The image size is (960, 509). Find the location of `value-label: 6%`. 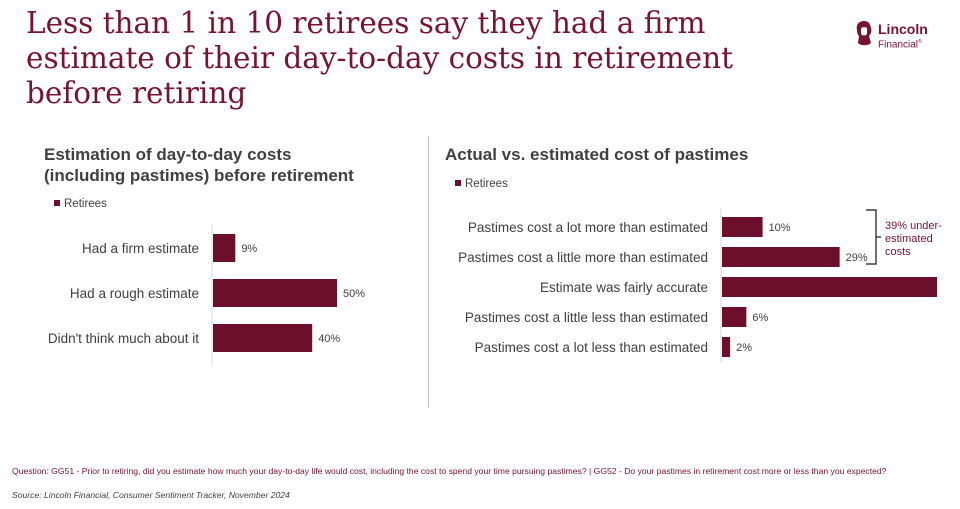

value-label: 6% is located at coordinates (760, 318).